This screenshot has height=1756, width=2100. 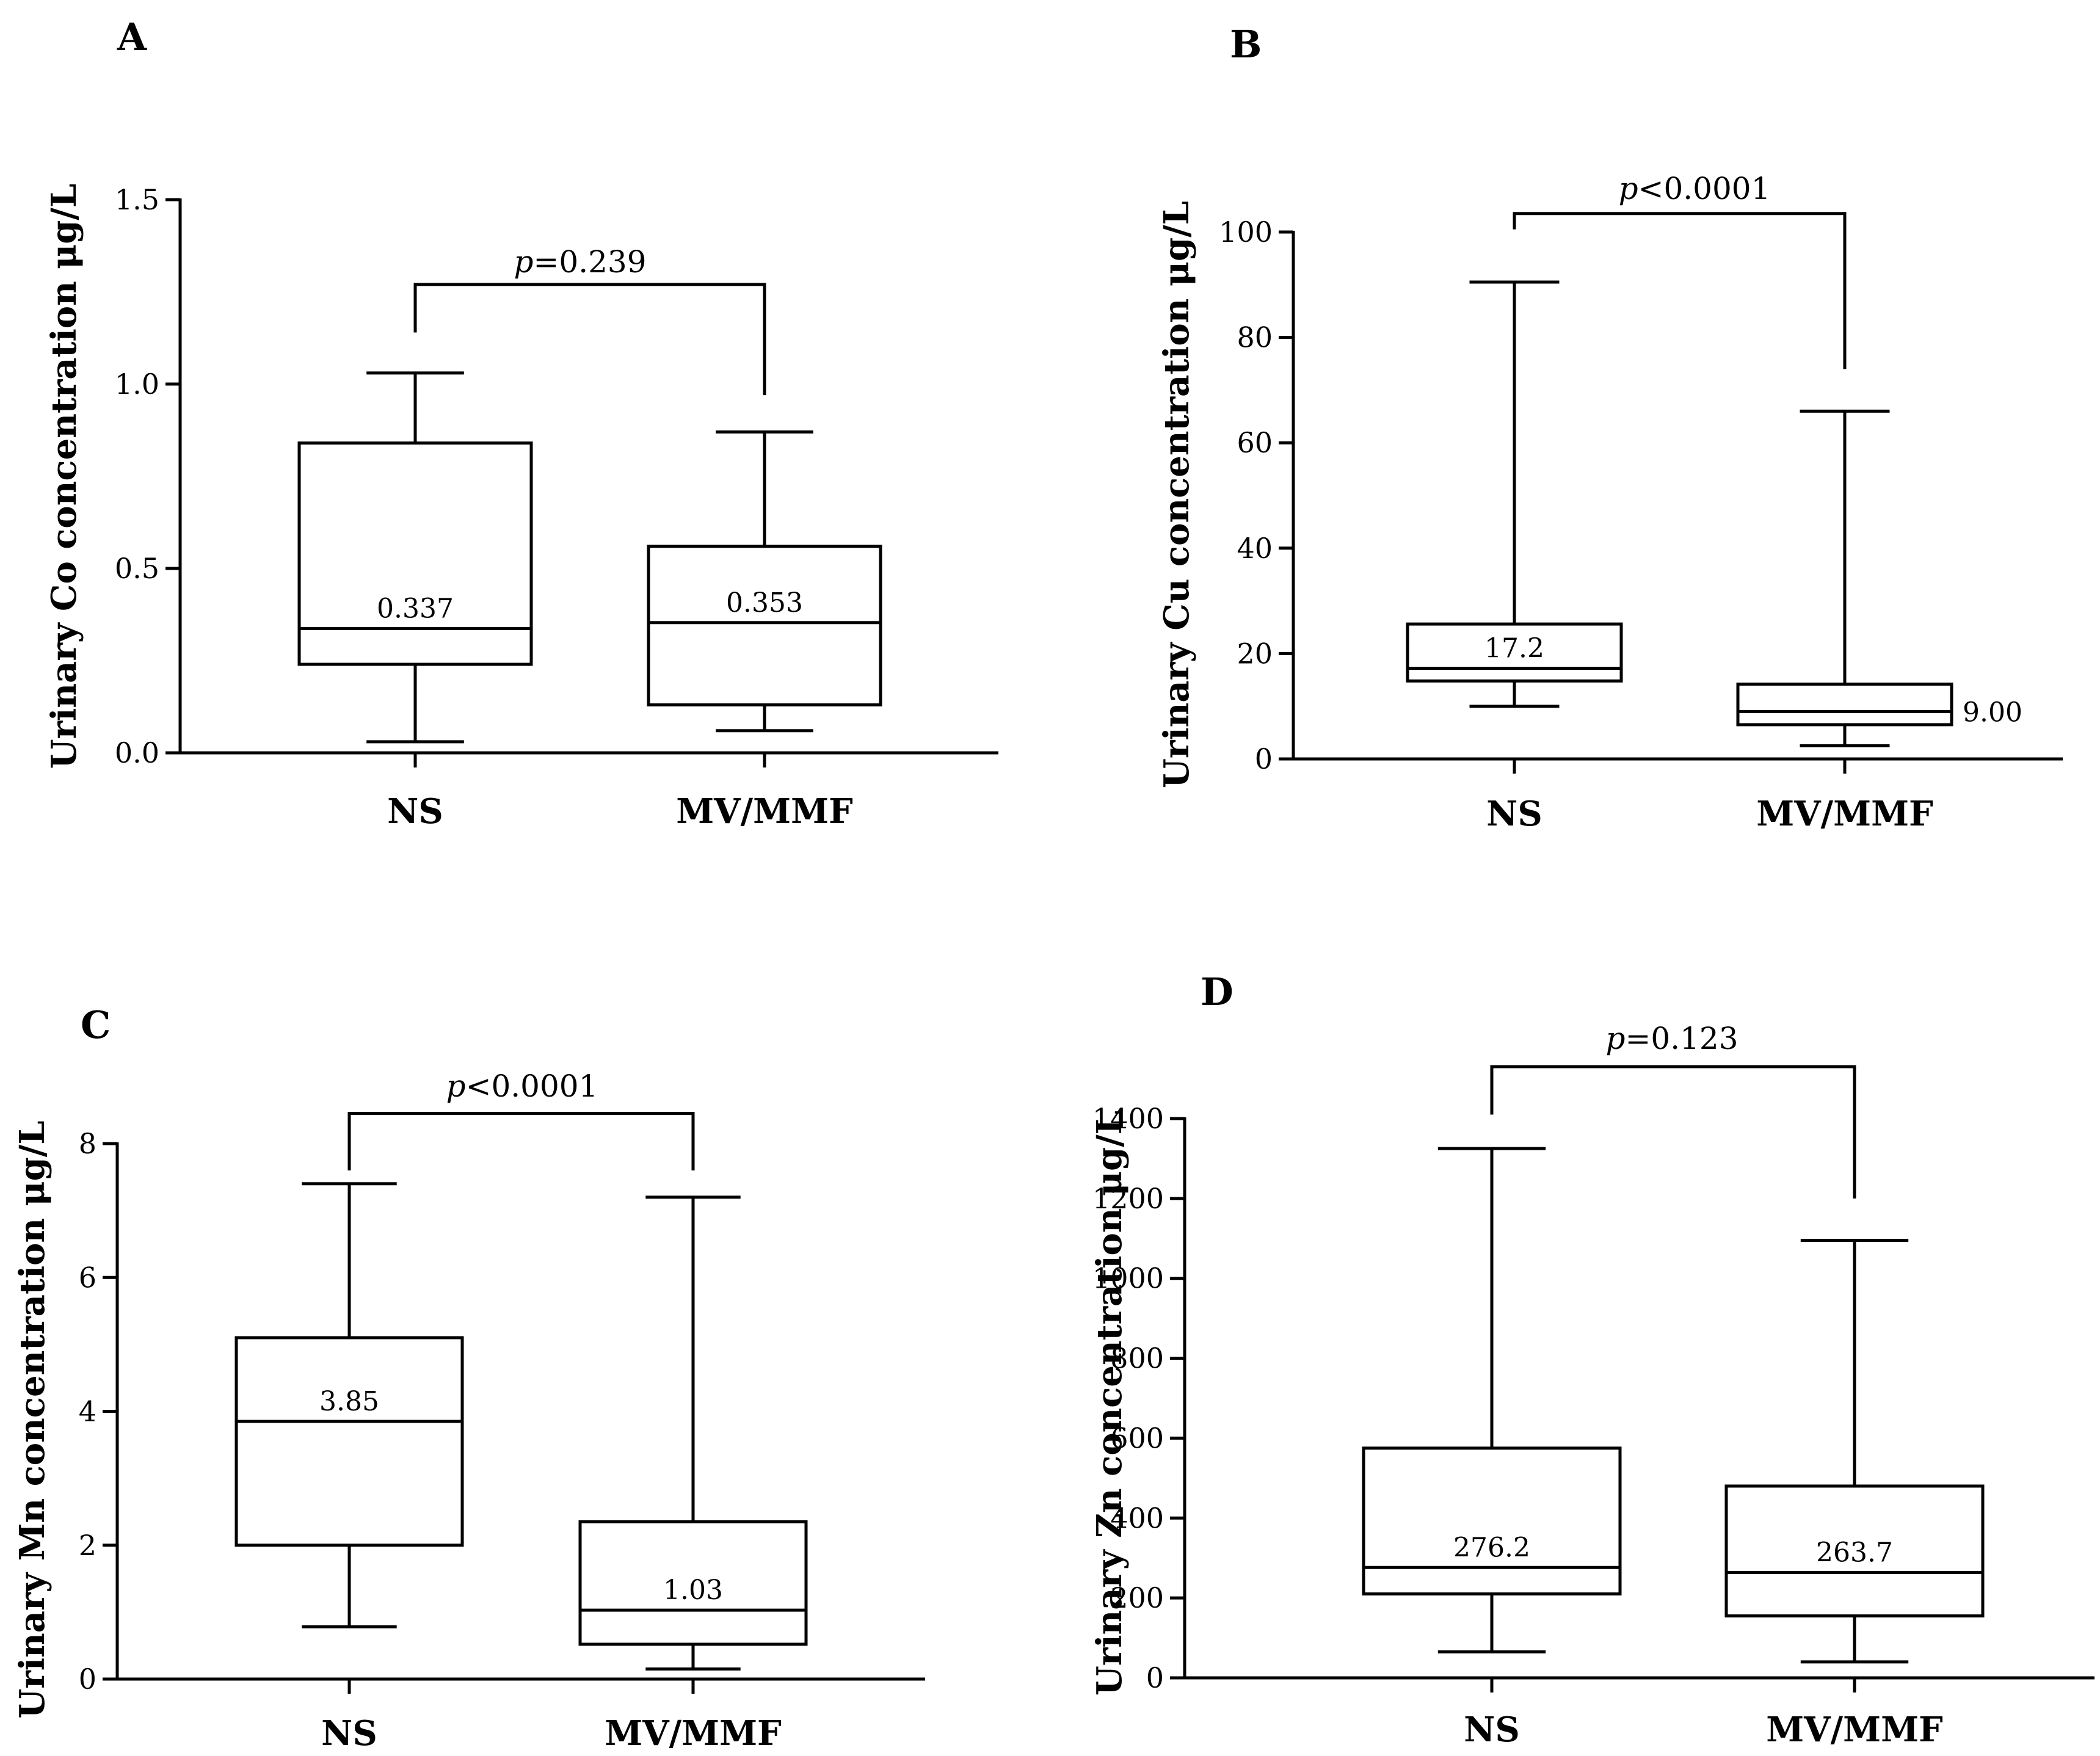 I want to click on panel-d-boxes: 276.2 263.7, so click(x=1673, y=1405).